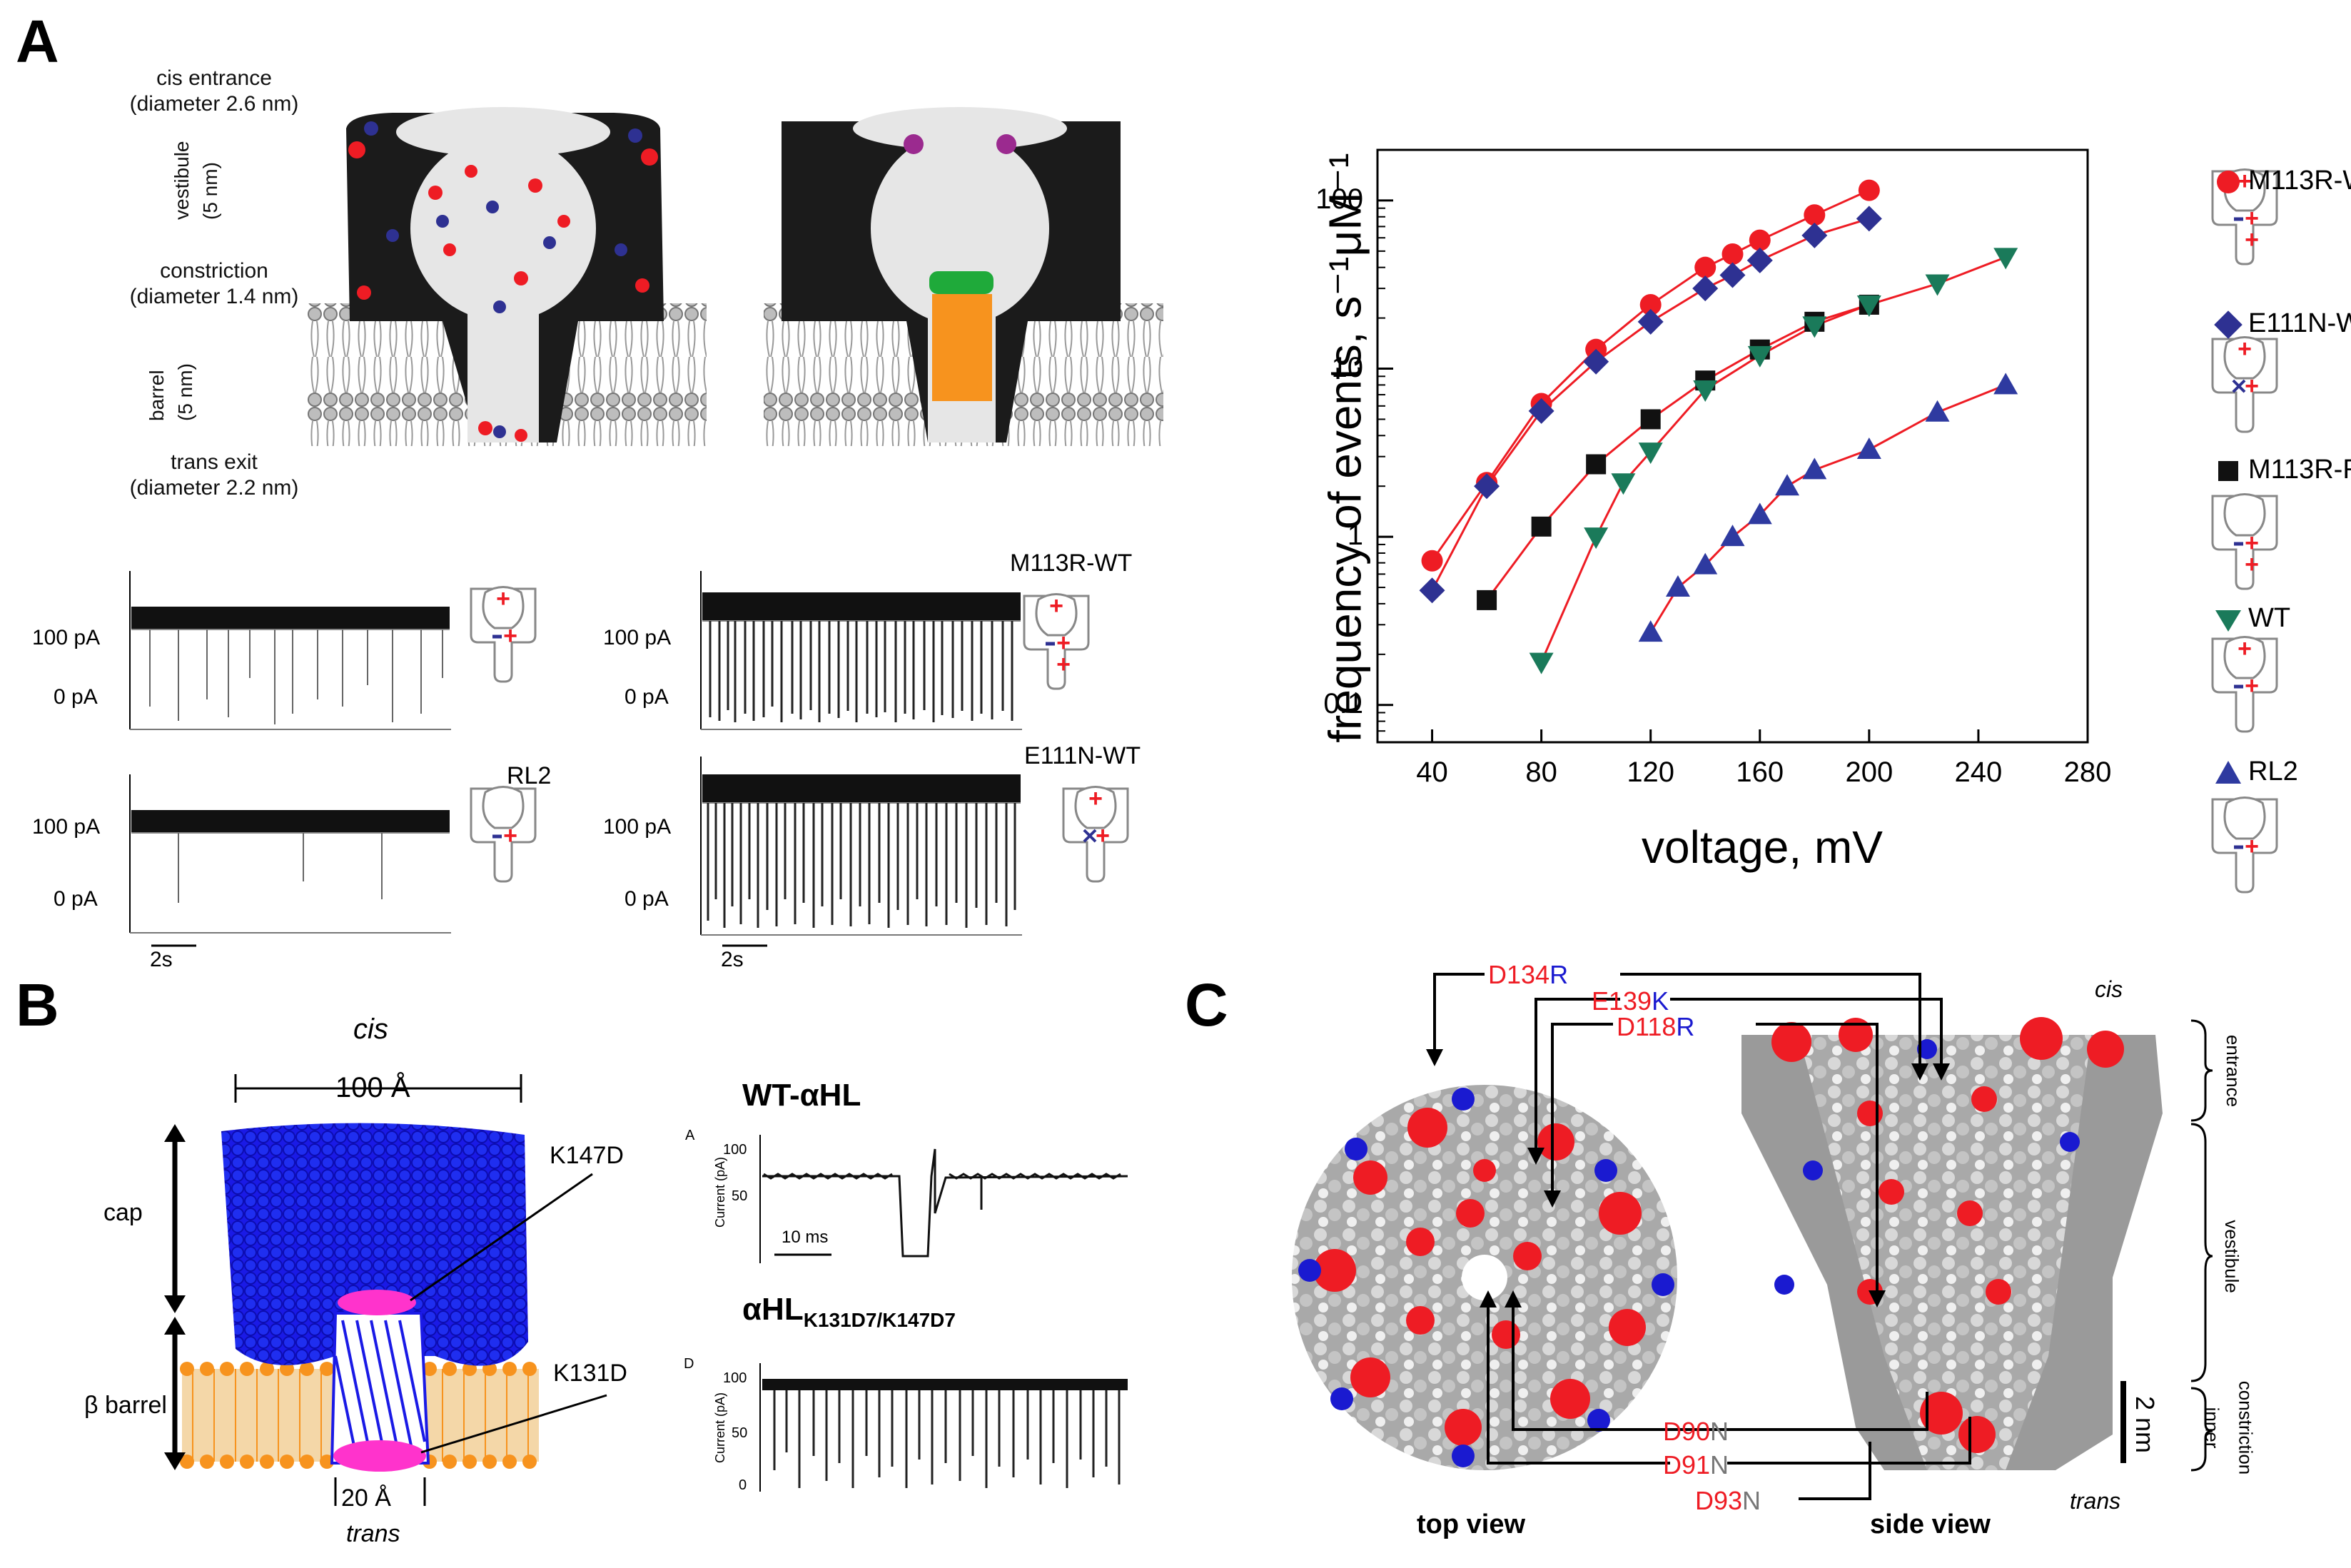 The image size is (2351, 1568). What do you see at coordinates (2228, 471) in the screenshot?
I see `legend-marker-square` at bounding box center [2228, 471].